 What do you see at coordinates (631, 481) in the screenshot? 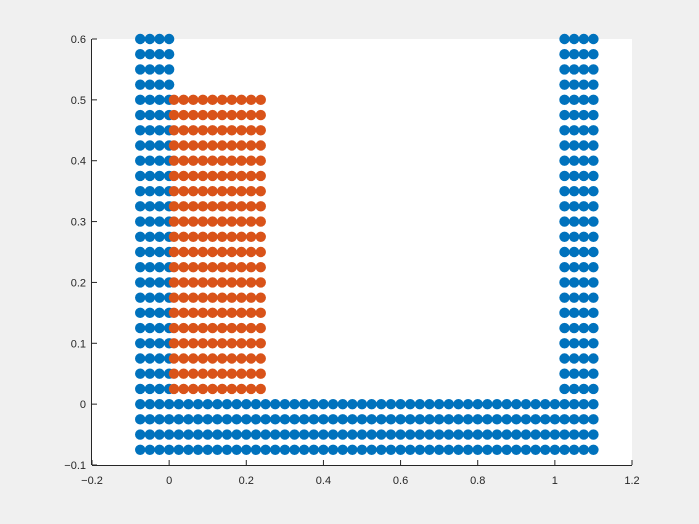
I see `x-tick-label: 1.2` at bounding box center [631, 481].